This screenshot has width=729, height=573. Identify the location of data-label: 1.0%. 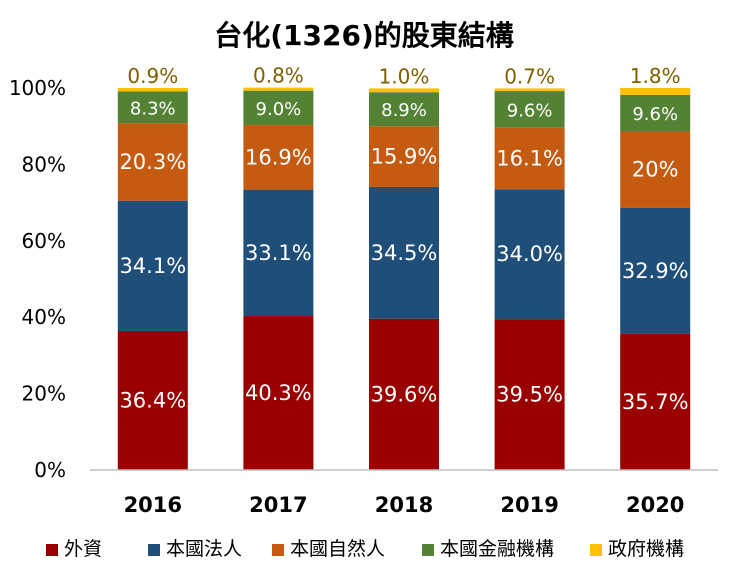
(404, 76).